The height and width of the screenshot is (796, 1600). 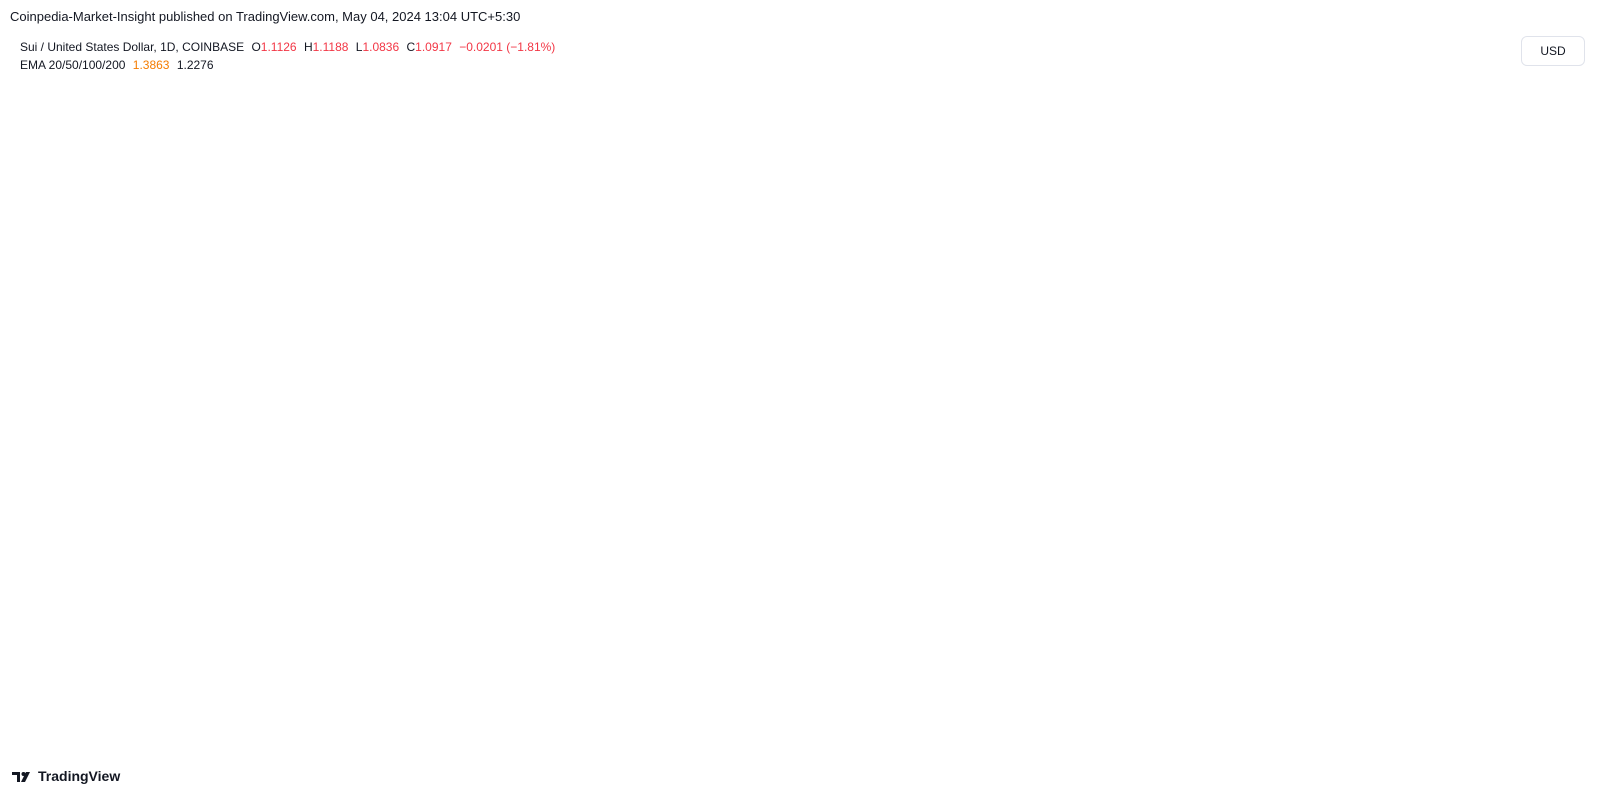 What do you see at coordinates (66, 776) in the screenshot?
I see `tradingview-brand: TradingView` at bounding box center [66, 776].